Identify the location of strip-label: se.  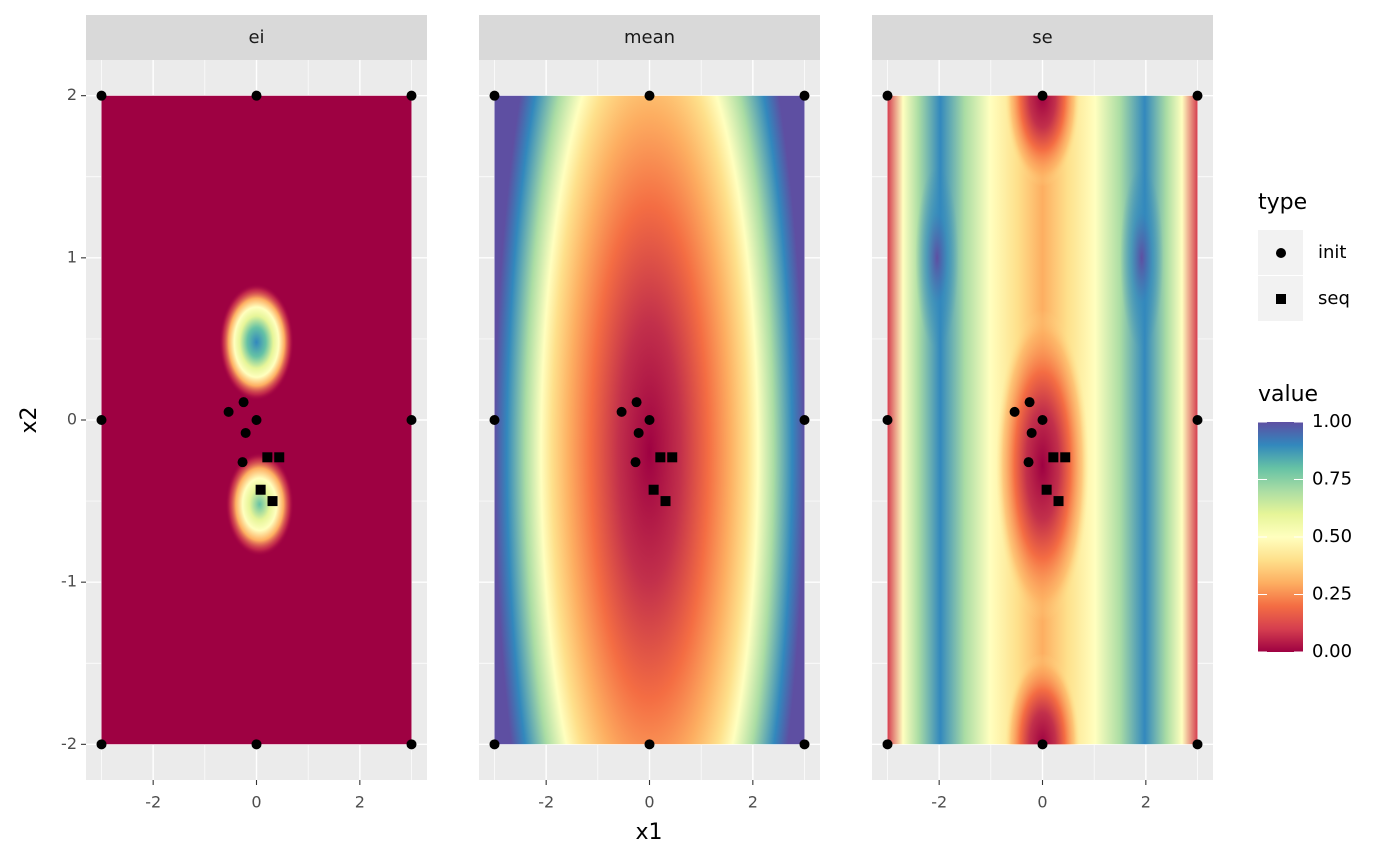
(1042, 37).